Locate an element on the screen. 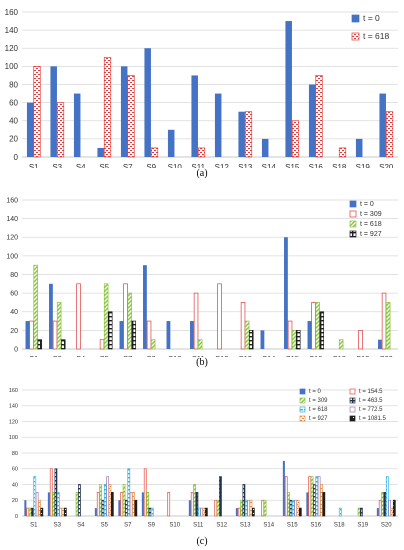 This screenshot has width=404, height=550. caption-a: (a) is located at coordinates (202, 173).